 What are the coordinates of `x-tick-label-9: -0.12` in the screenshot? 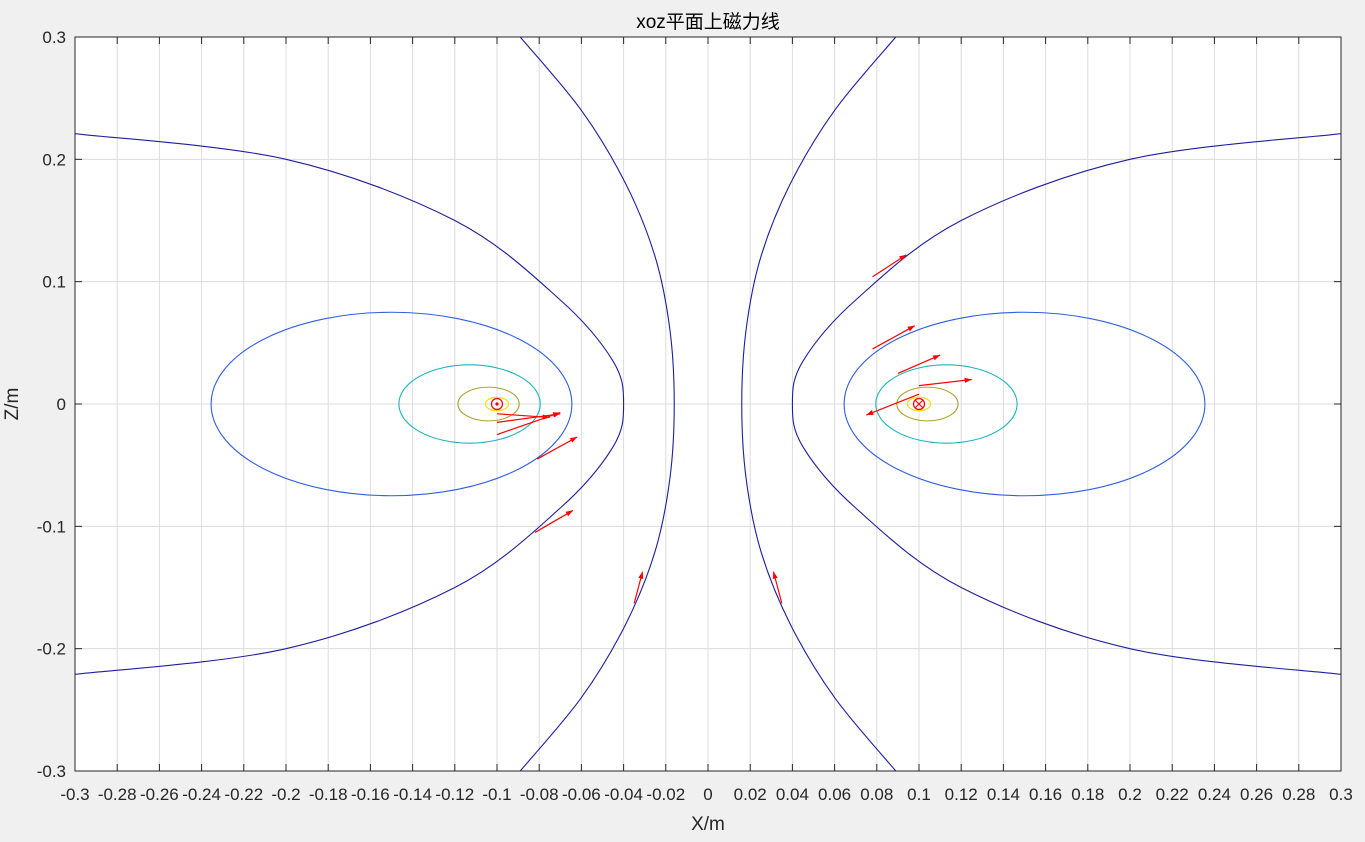 It's located at (454, 794).